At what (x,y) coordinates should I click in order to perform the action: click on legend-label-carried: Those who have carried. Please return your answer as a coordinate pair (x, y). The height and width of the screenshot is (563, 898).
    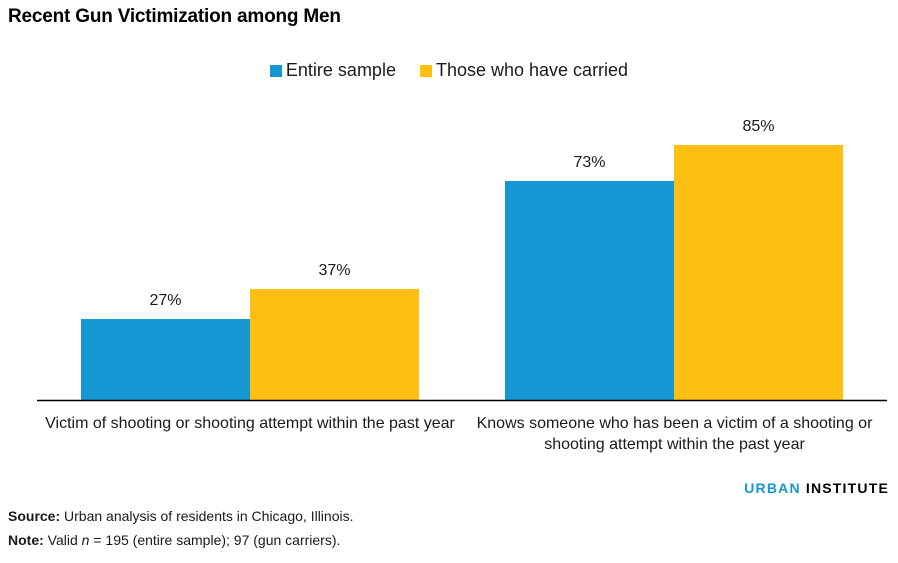
    Looking at the image, I should click on (532, 70).